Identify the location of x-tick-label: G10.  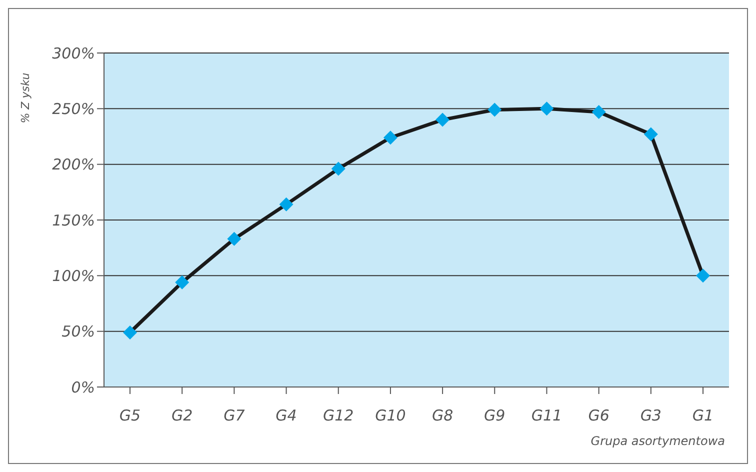
(390, 415).